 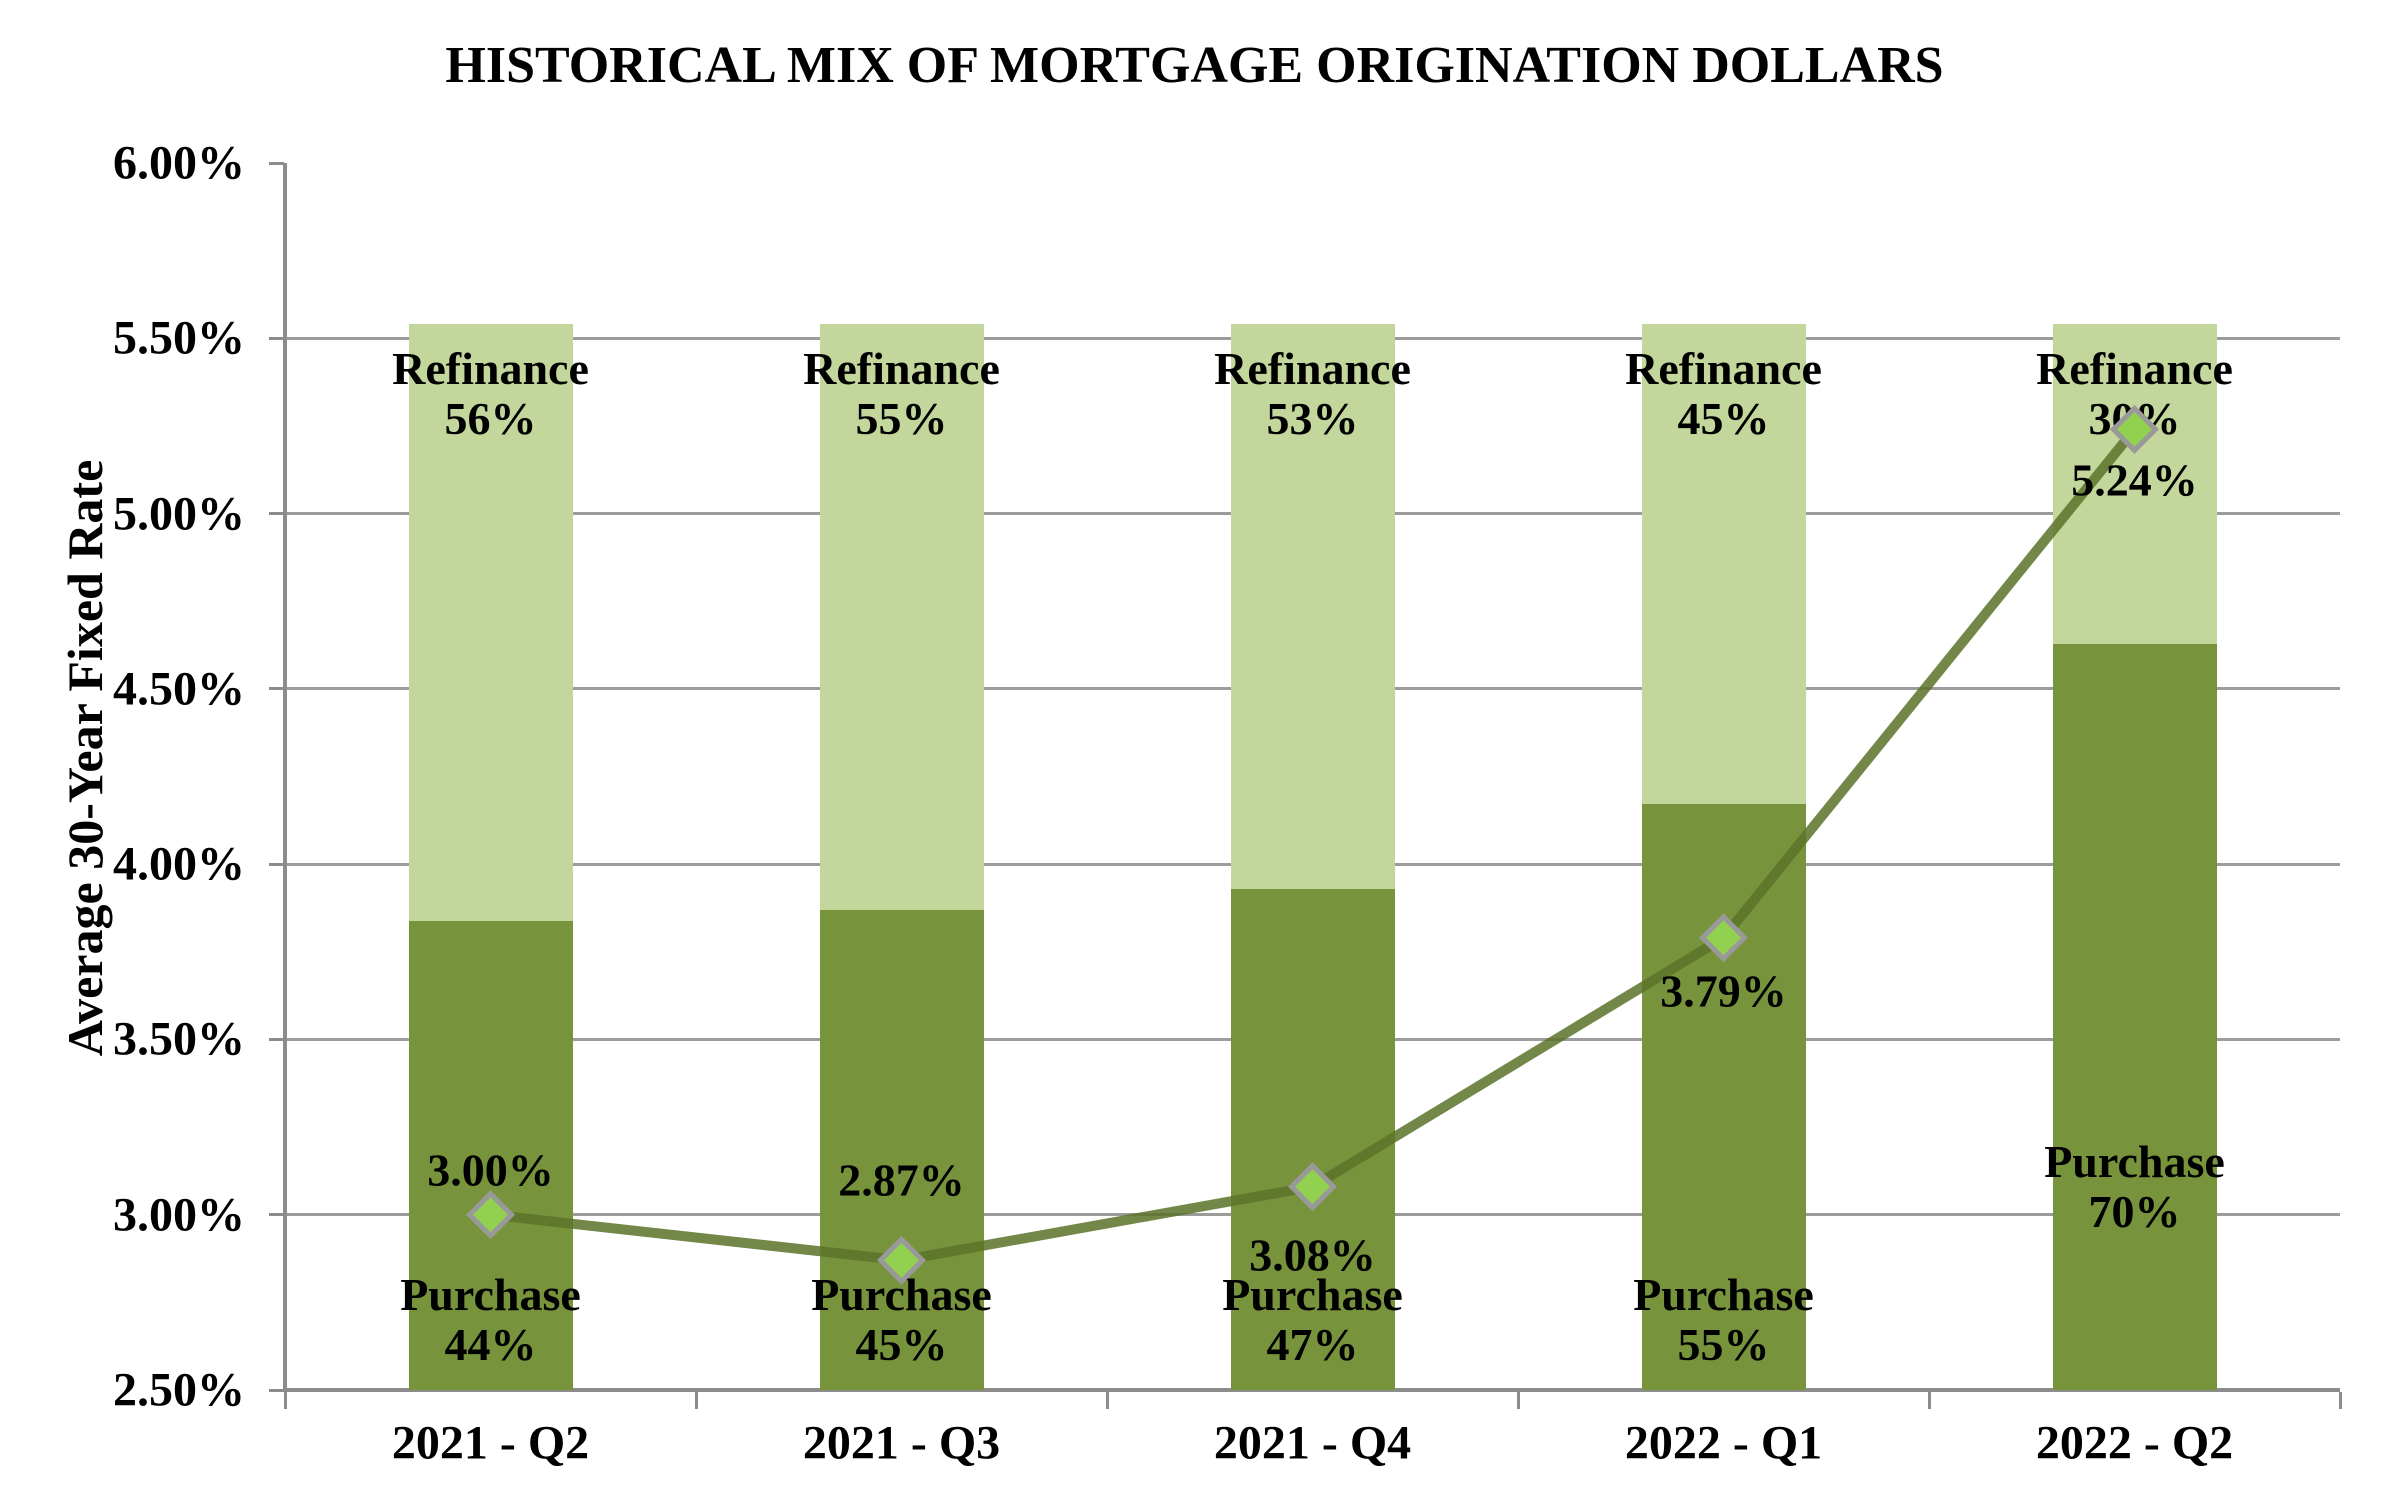 I want to click on purchase-series-label: 44%, so click(x=490, y=1344).